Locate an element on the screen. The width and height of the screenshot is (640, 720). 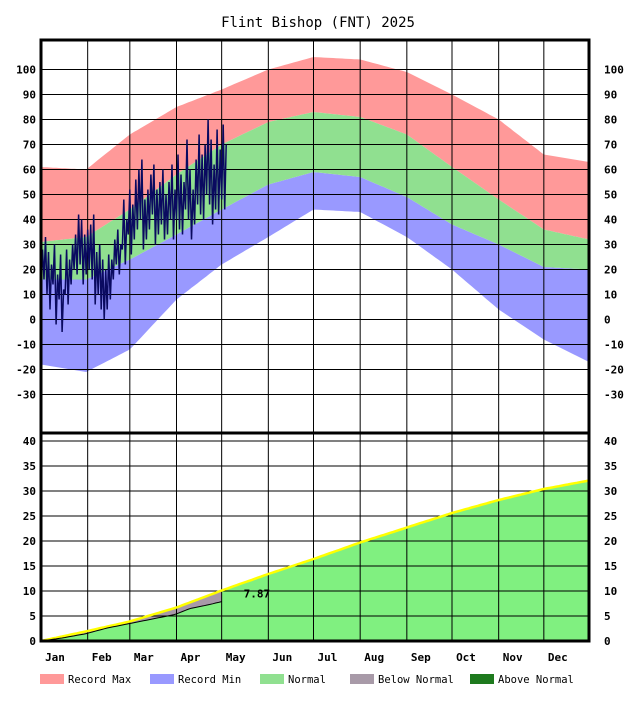
precip-tick-label-right: 20 is located at coordinates (610, 541).